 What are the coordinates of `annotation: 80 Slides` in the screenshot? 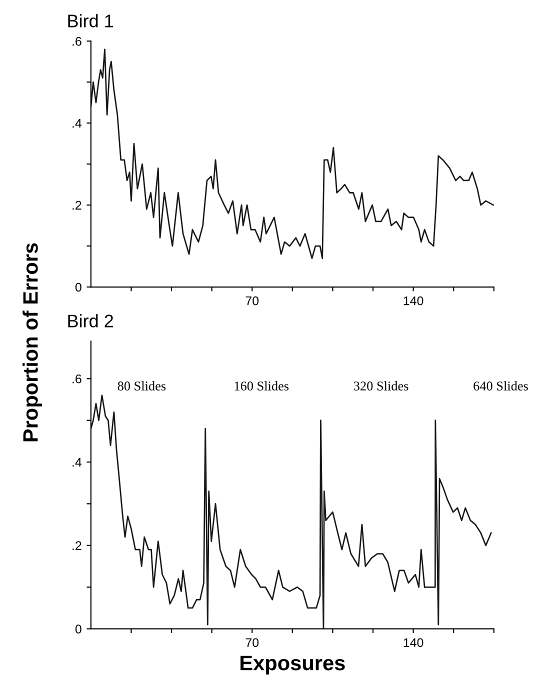 It's located at (142, 385).